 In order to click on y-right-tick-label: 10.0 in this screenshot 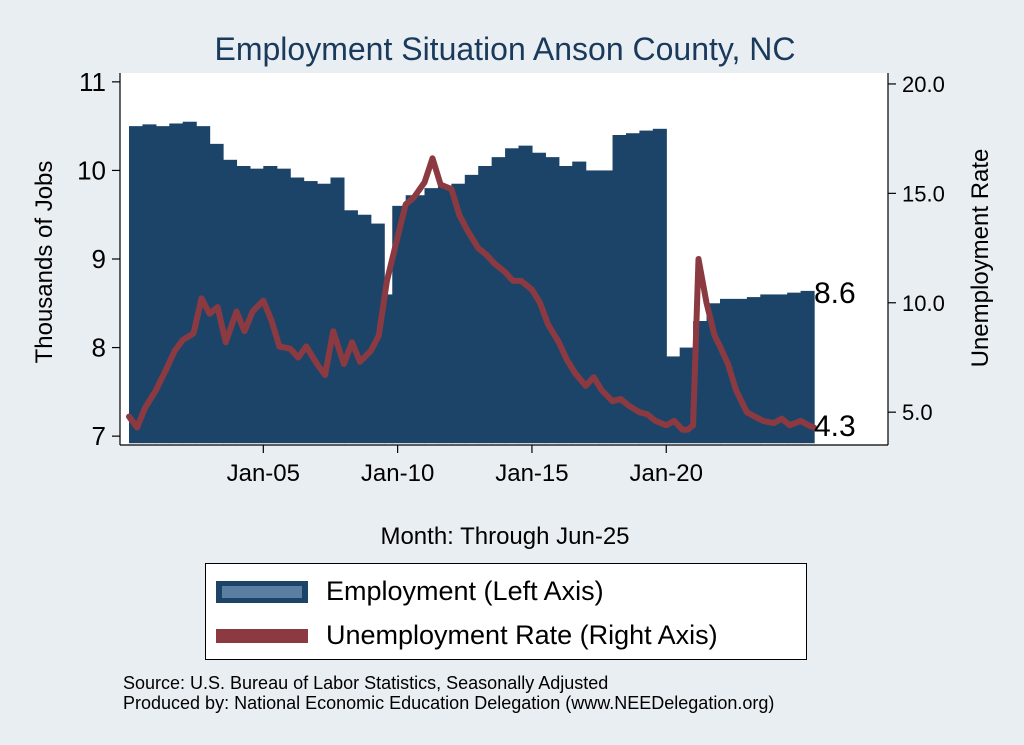, I will do `click(923, 303)`.